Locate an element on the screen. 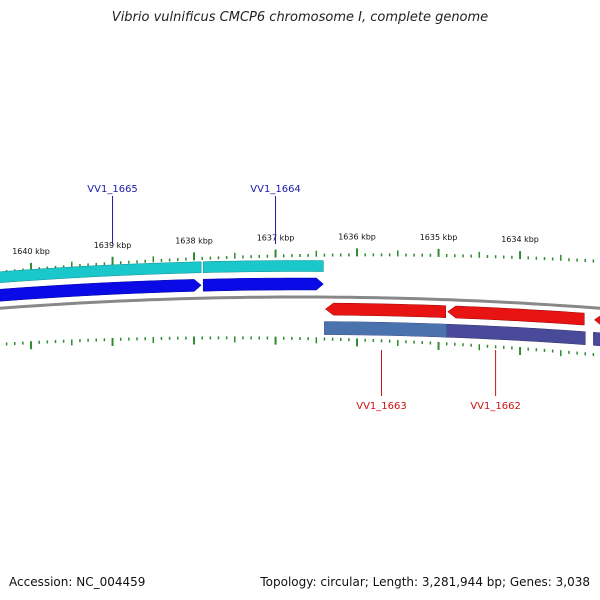 The image size is (600, 600). feature-label: VV1_1665 is located at coordinates (112, 189).